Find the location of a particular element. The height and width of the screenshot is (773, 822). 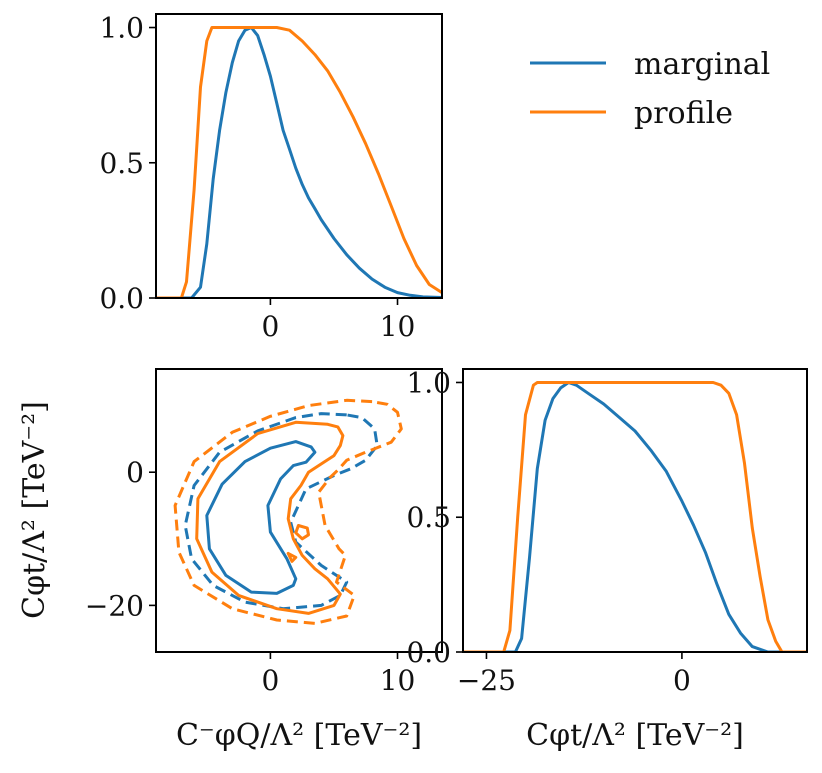

bottom-left-series-profile-dashed is located at coordinates (288, 511).